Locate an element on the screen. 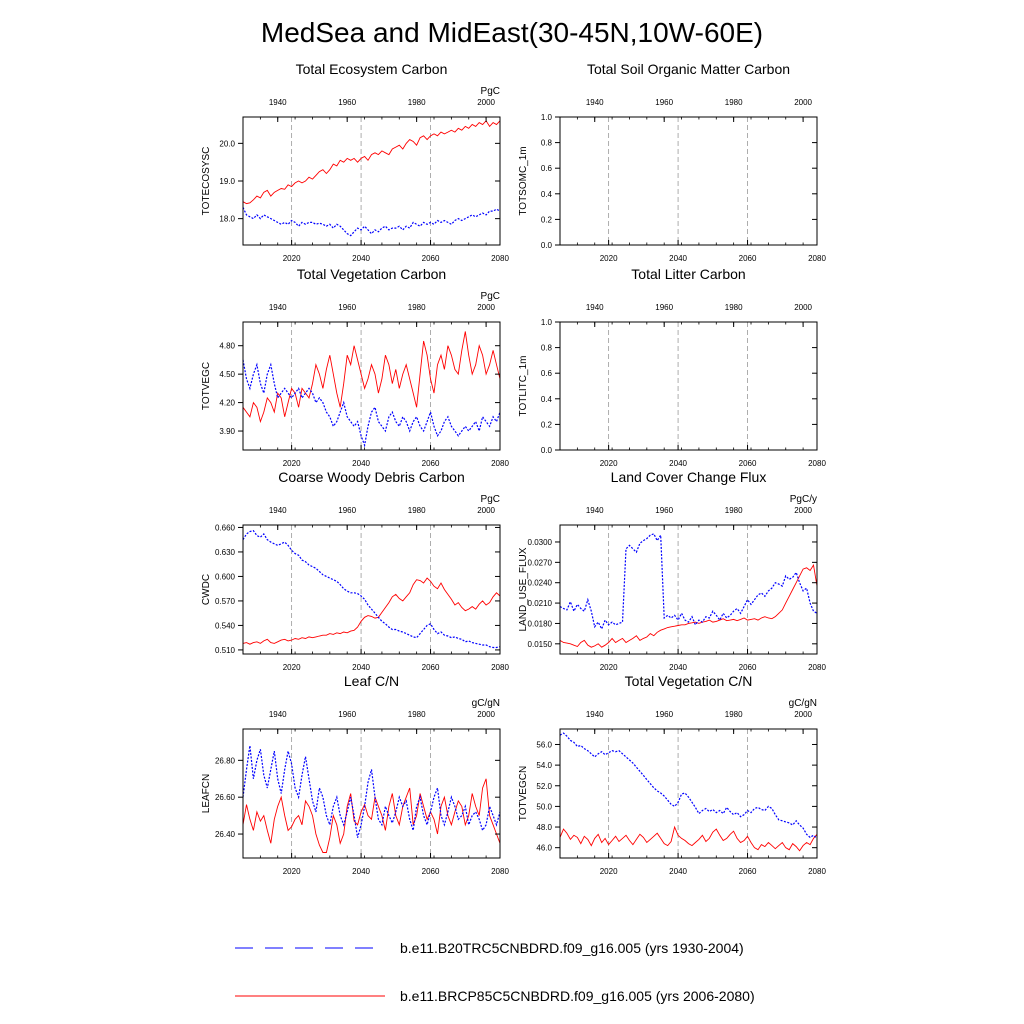 This screenshot has width=1024, height=1024. y-tick-label: 52.0 is located at coordinates (544, 786).